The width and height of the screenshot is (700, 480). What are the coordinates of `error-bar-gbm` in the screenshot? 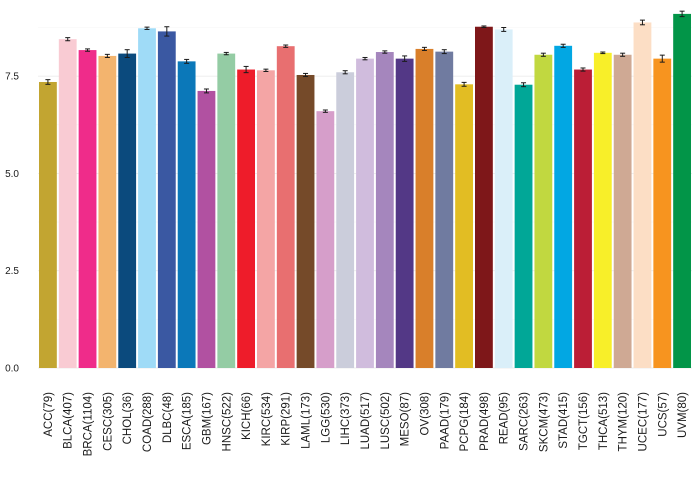 It's located at (206, 91).